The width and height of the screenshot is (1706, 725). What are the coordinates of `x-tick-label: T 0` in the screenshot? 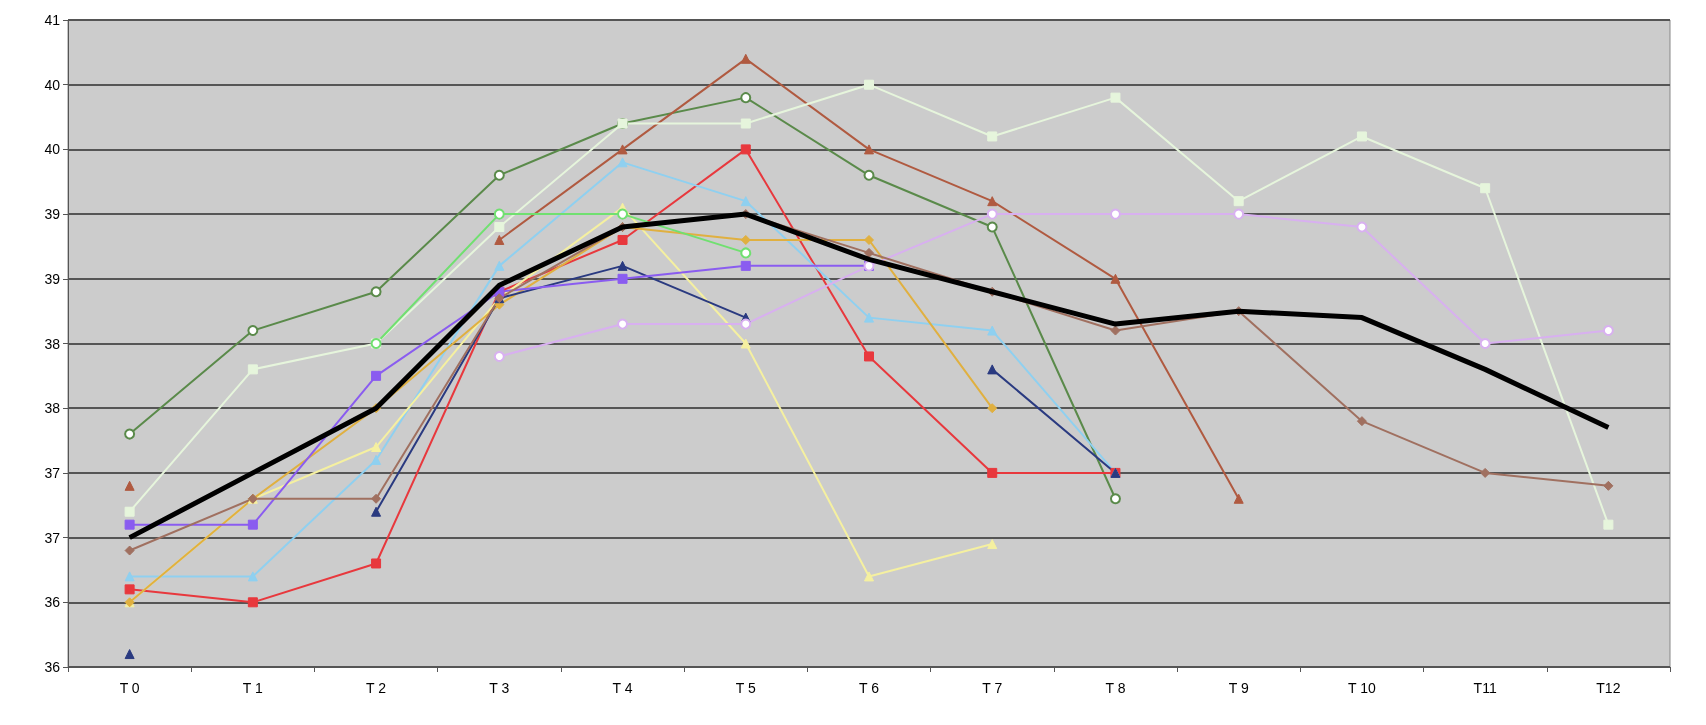 It's located at (129, 688).